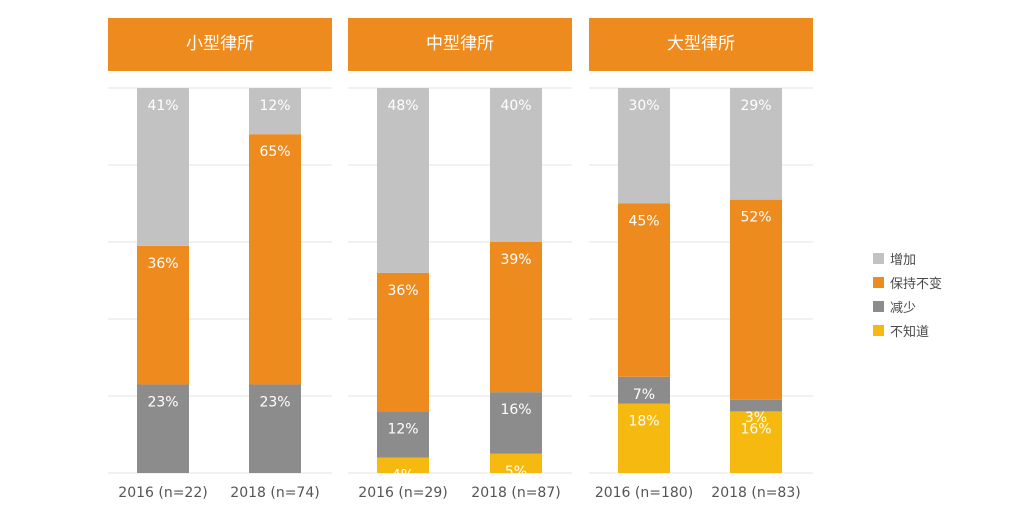 Image resolution: width=1019 pixels, height=523 pixels. Describe the element at coordinates (516, 472) in the screenshot. I see `data-label-unknown: 5%` at that location.